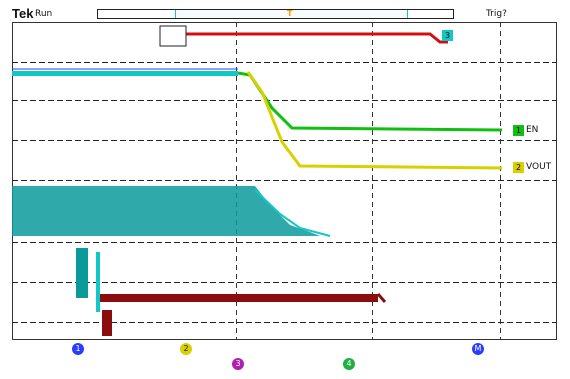 Image resolution: width=570 pixels, height=379 pixels. I want to click on ch4-waveform-high, so click(239, 298).